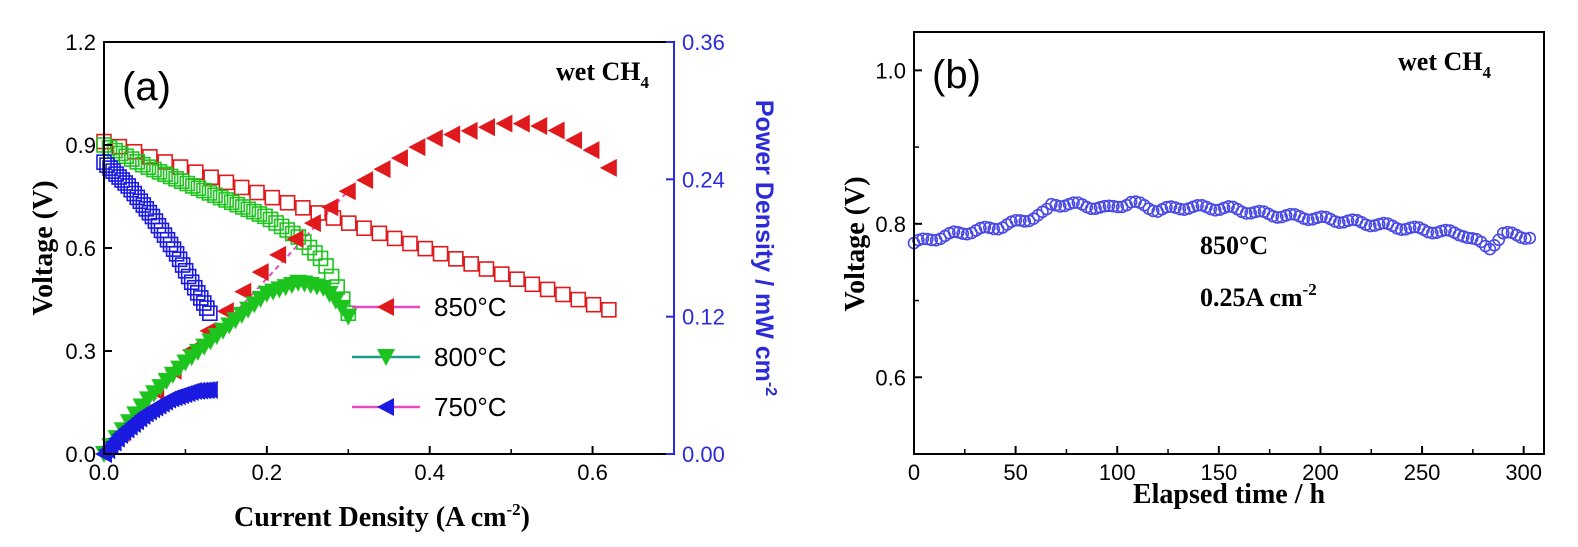  What do you see at coordinates (890, 70) in the screenshot?
I see `y-tick-label: 1.0` at bounding box center [890, 70].